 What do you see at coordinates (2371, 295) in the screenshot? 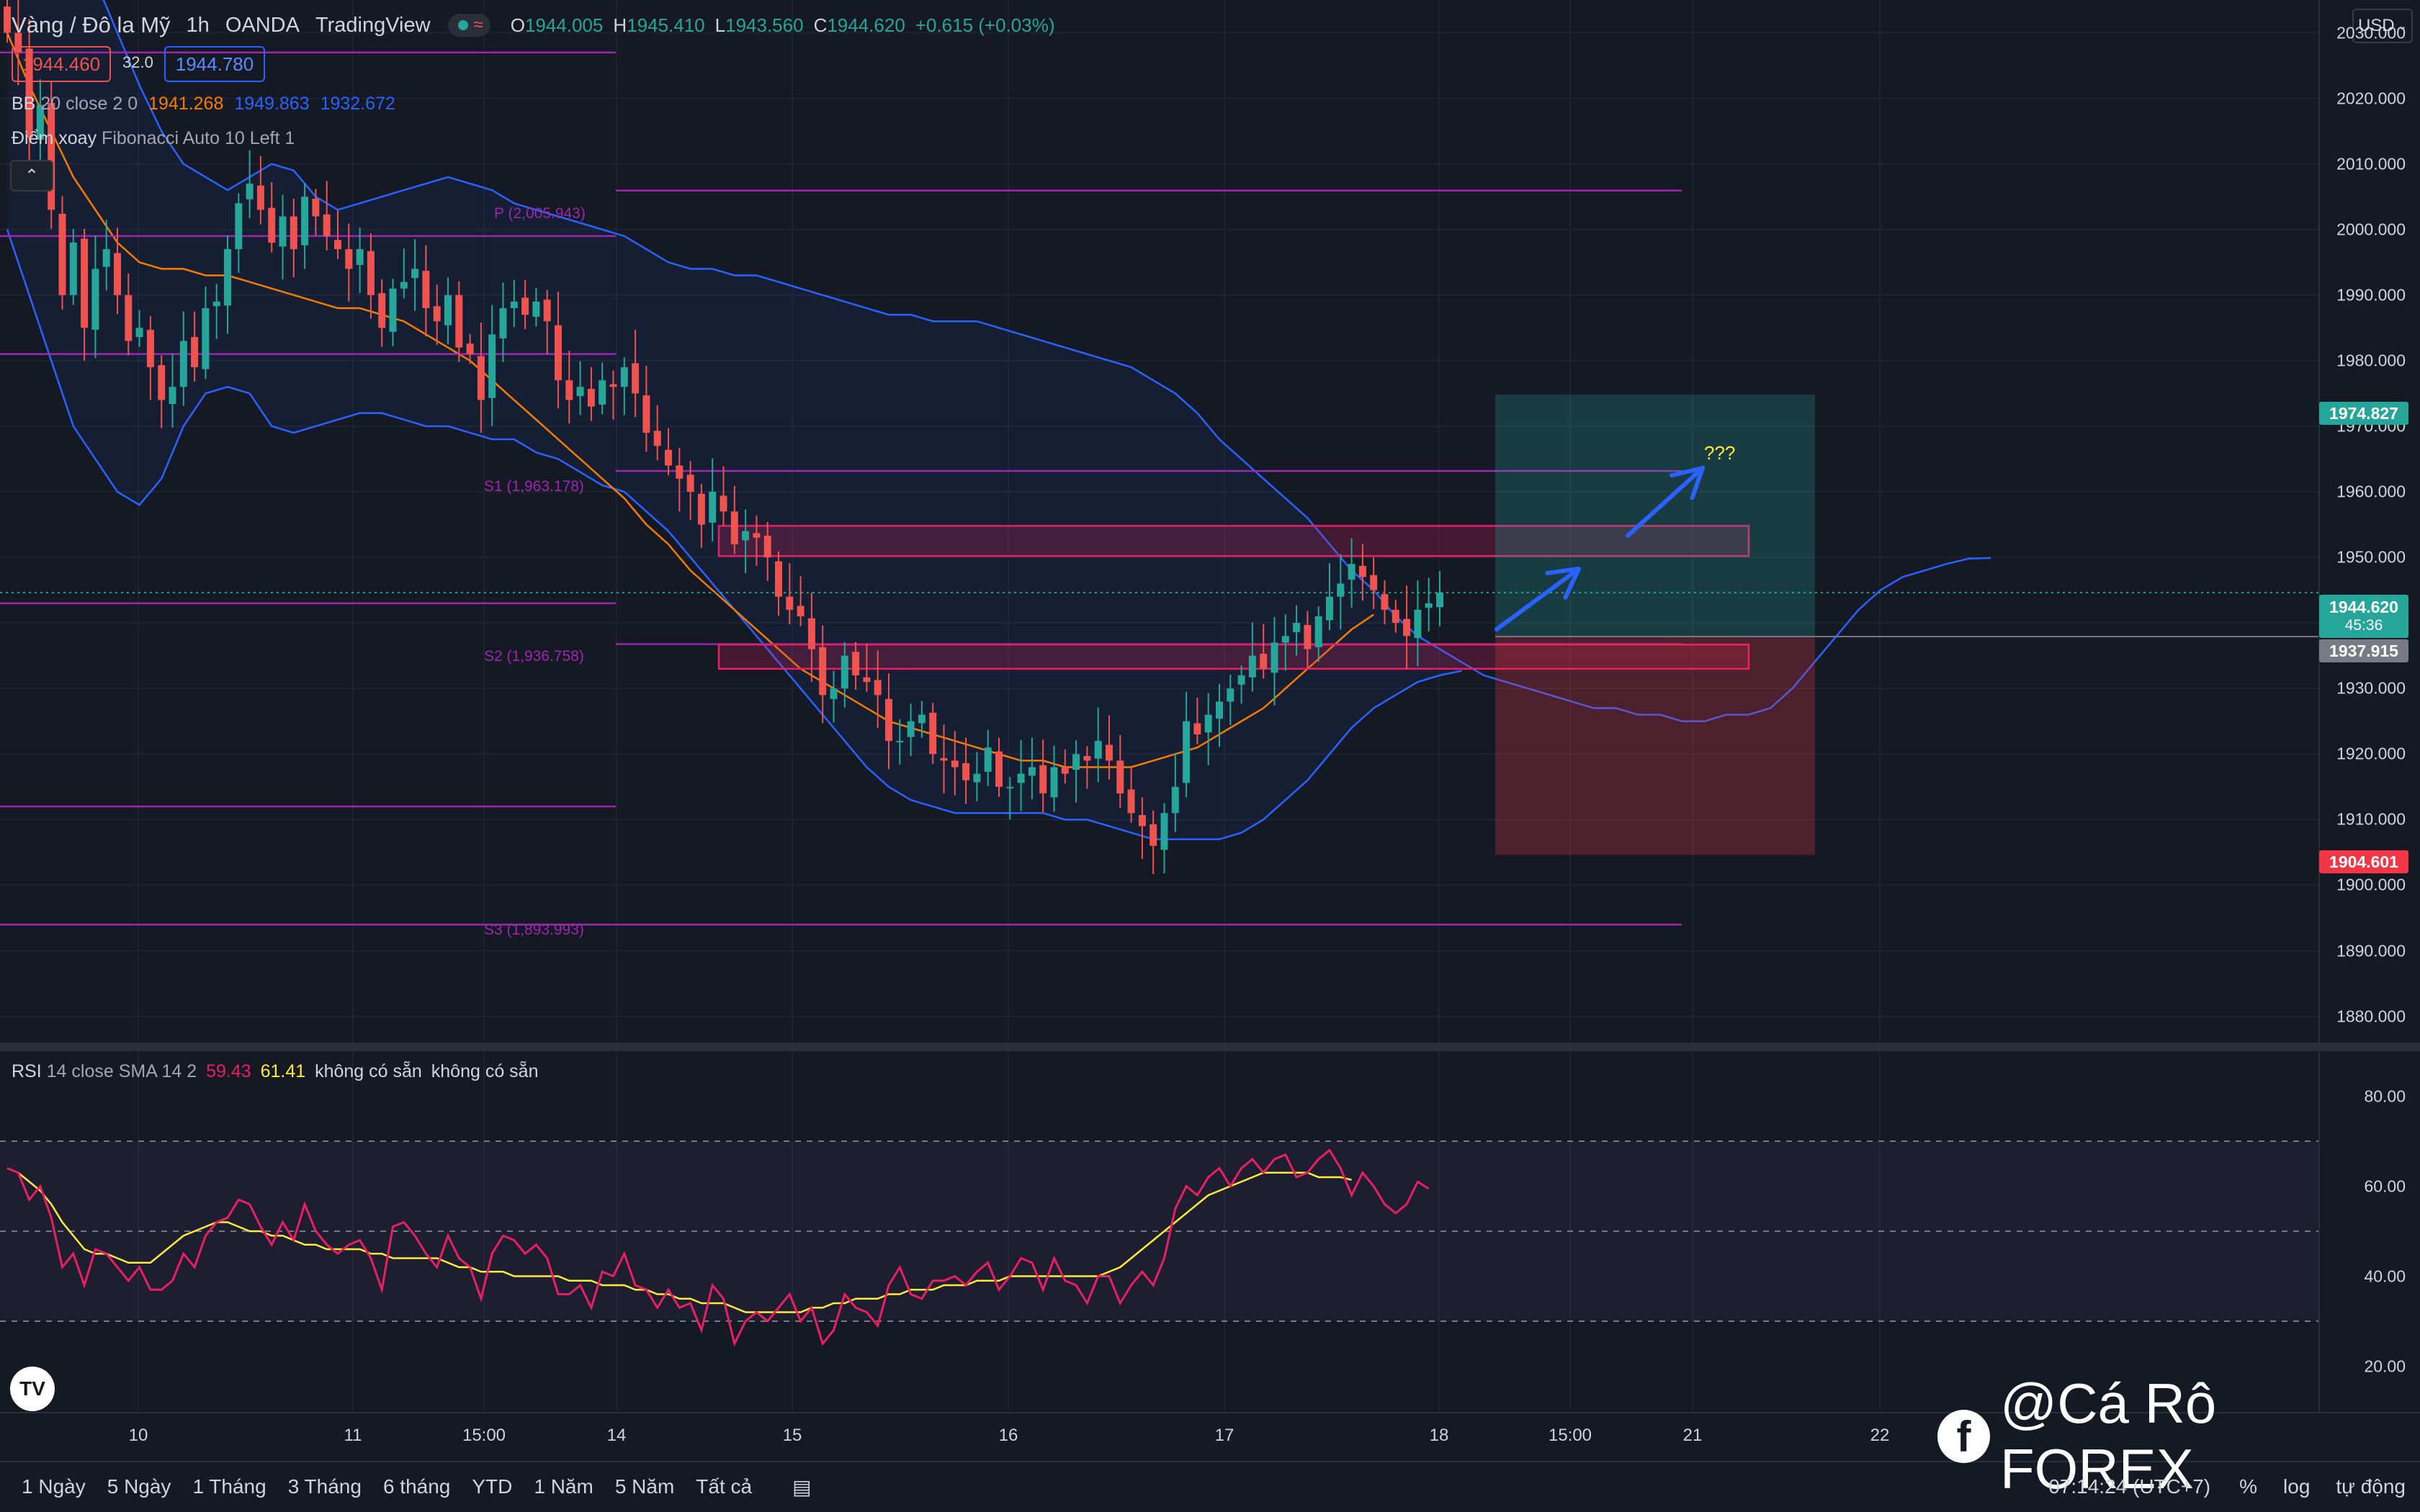
I see `price-tick: 1990.000` at bounding box center [2371, 295].